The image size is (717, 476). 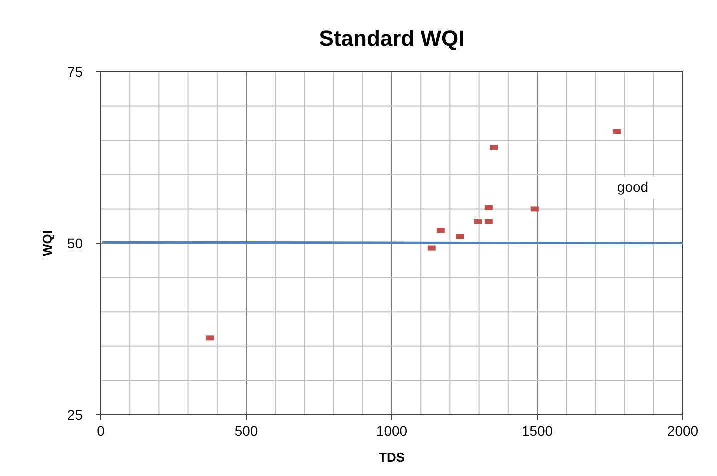 What do you see at coordinates (392, 457) in the screenshot?
I see `x-axis-title: TDS` at bounding box center [392, 457].